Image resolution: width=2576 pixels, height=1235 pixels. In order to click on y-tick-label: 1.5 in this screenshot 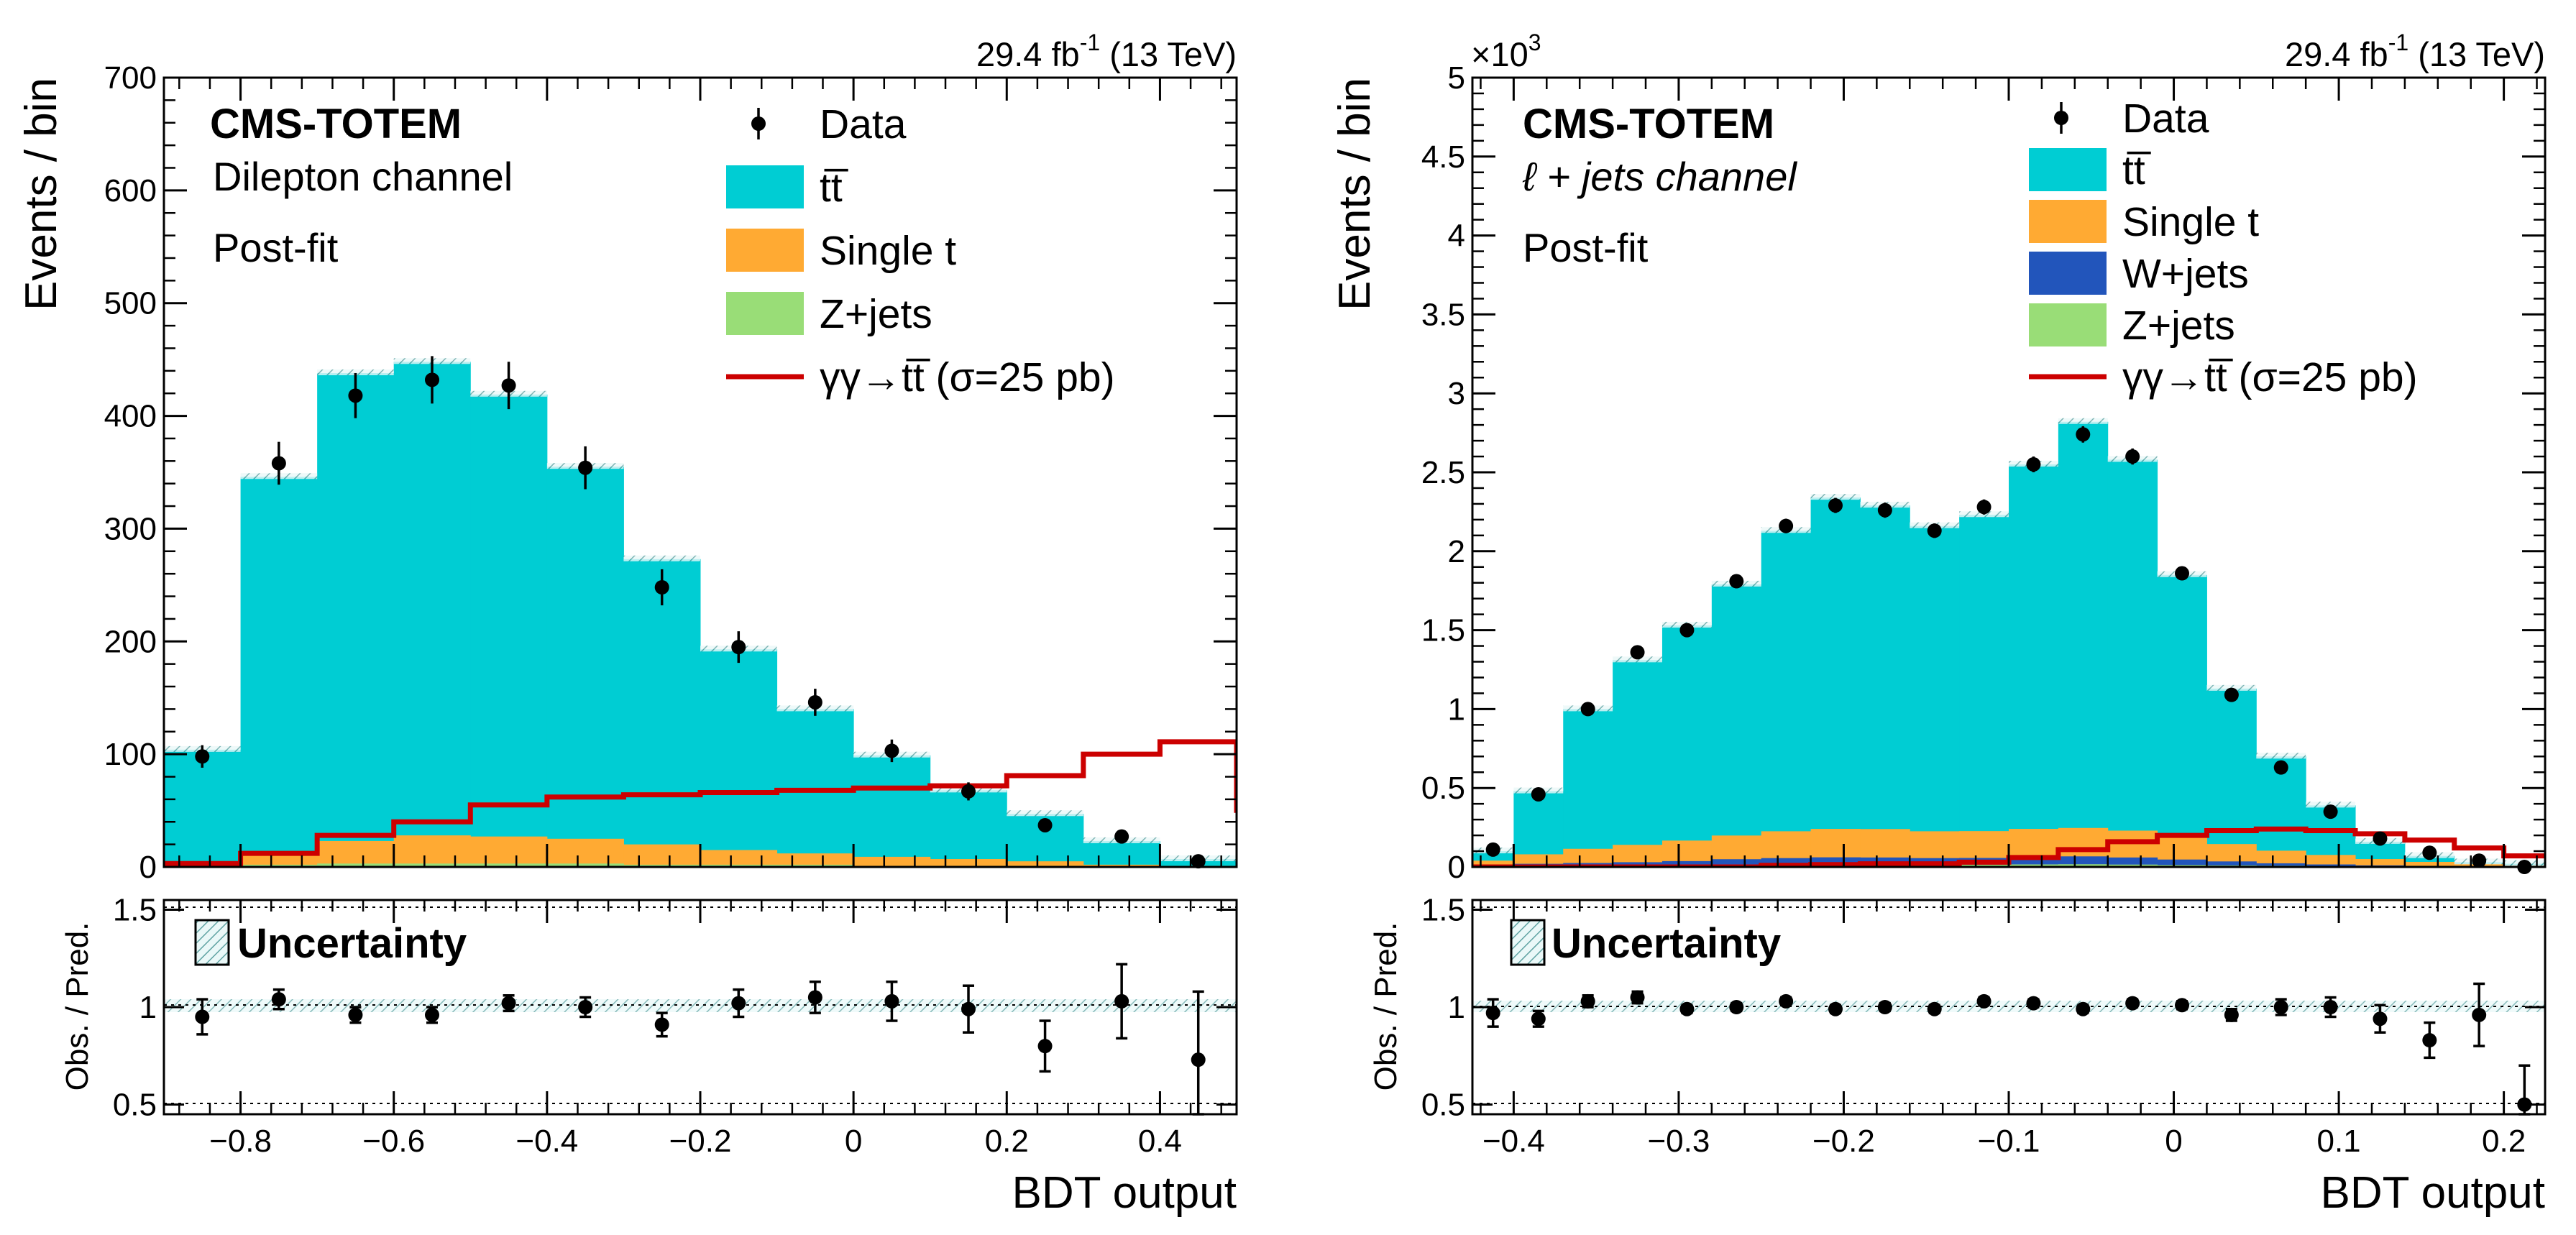, I will do `click(1443, 630)`.